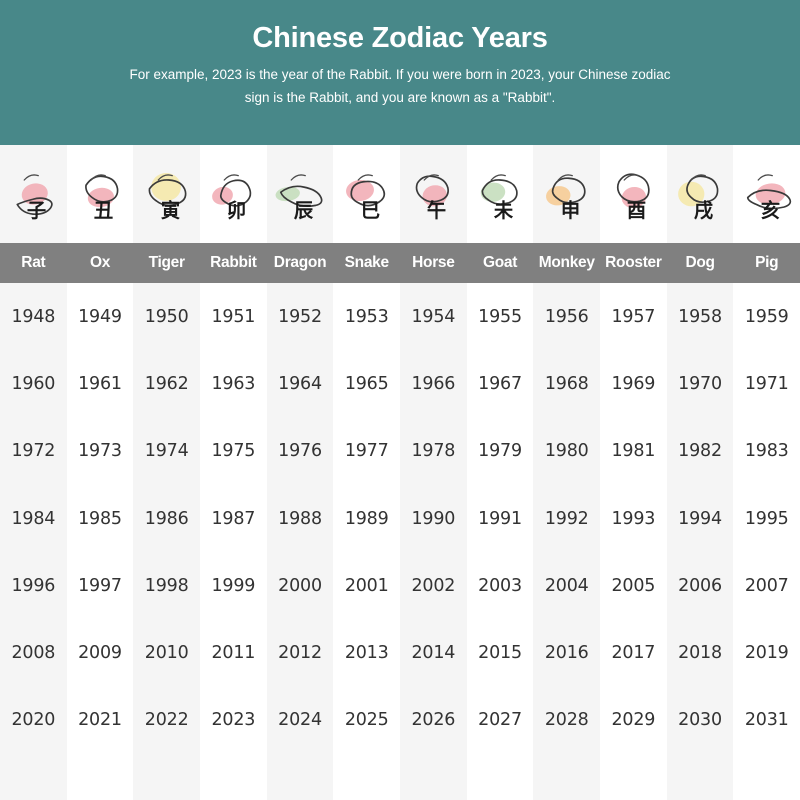 The height and width of the screenshot is (800, 800). Describe the element at coordinates (166, 653) in the screenshot. I see `year-cell: 2010` at that location.